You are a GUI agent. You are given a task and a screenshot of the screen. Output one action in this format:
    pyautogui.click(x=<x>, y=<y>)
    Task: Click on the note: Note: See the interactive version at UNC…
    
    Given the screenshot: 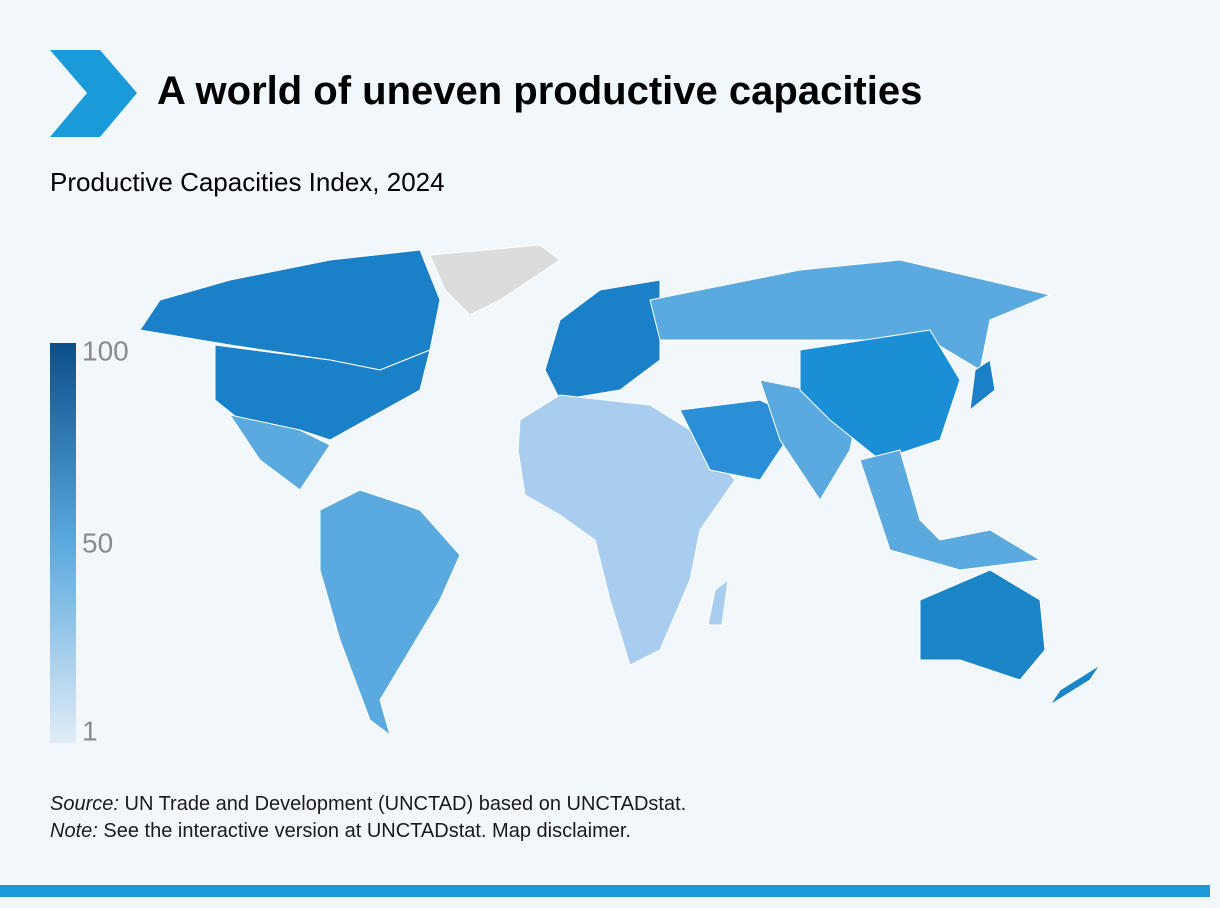 What is the action you would take?
    pyautogui.click(x=340, y=831)
    